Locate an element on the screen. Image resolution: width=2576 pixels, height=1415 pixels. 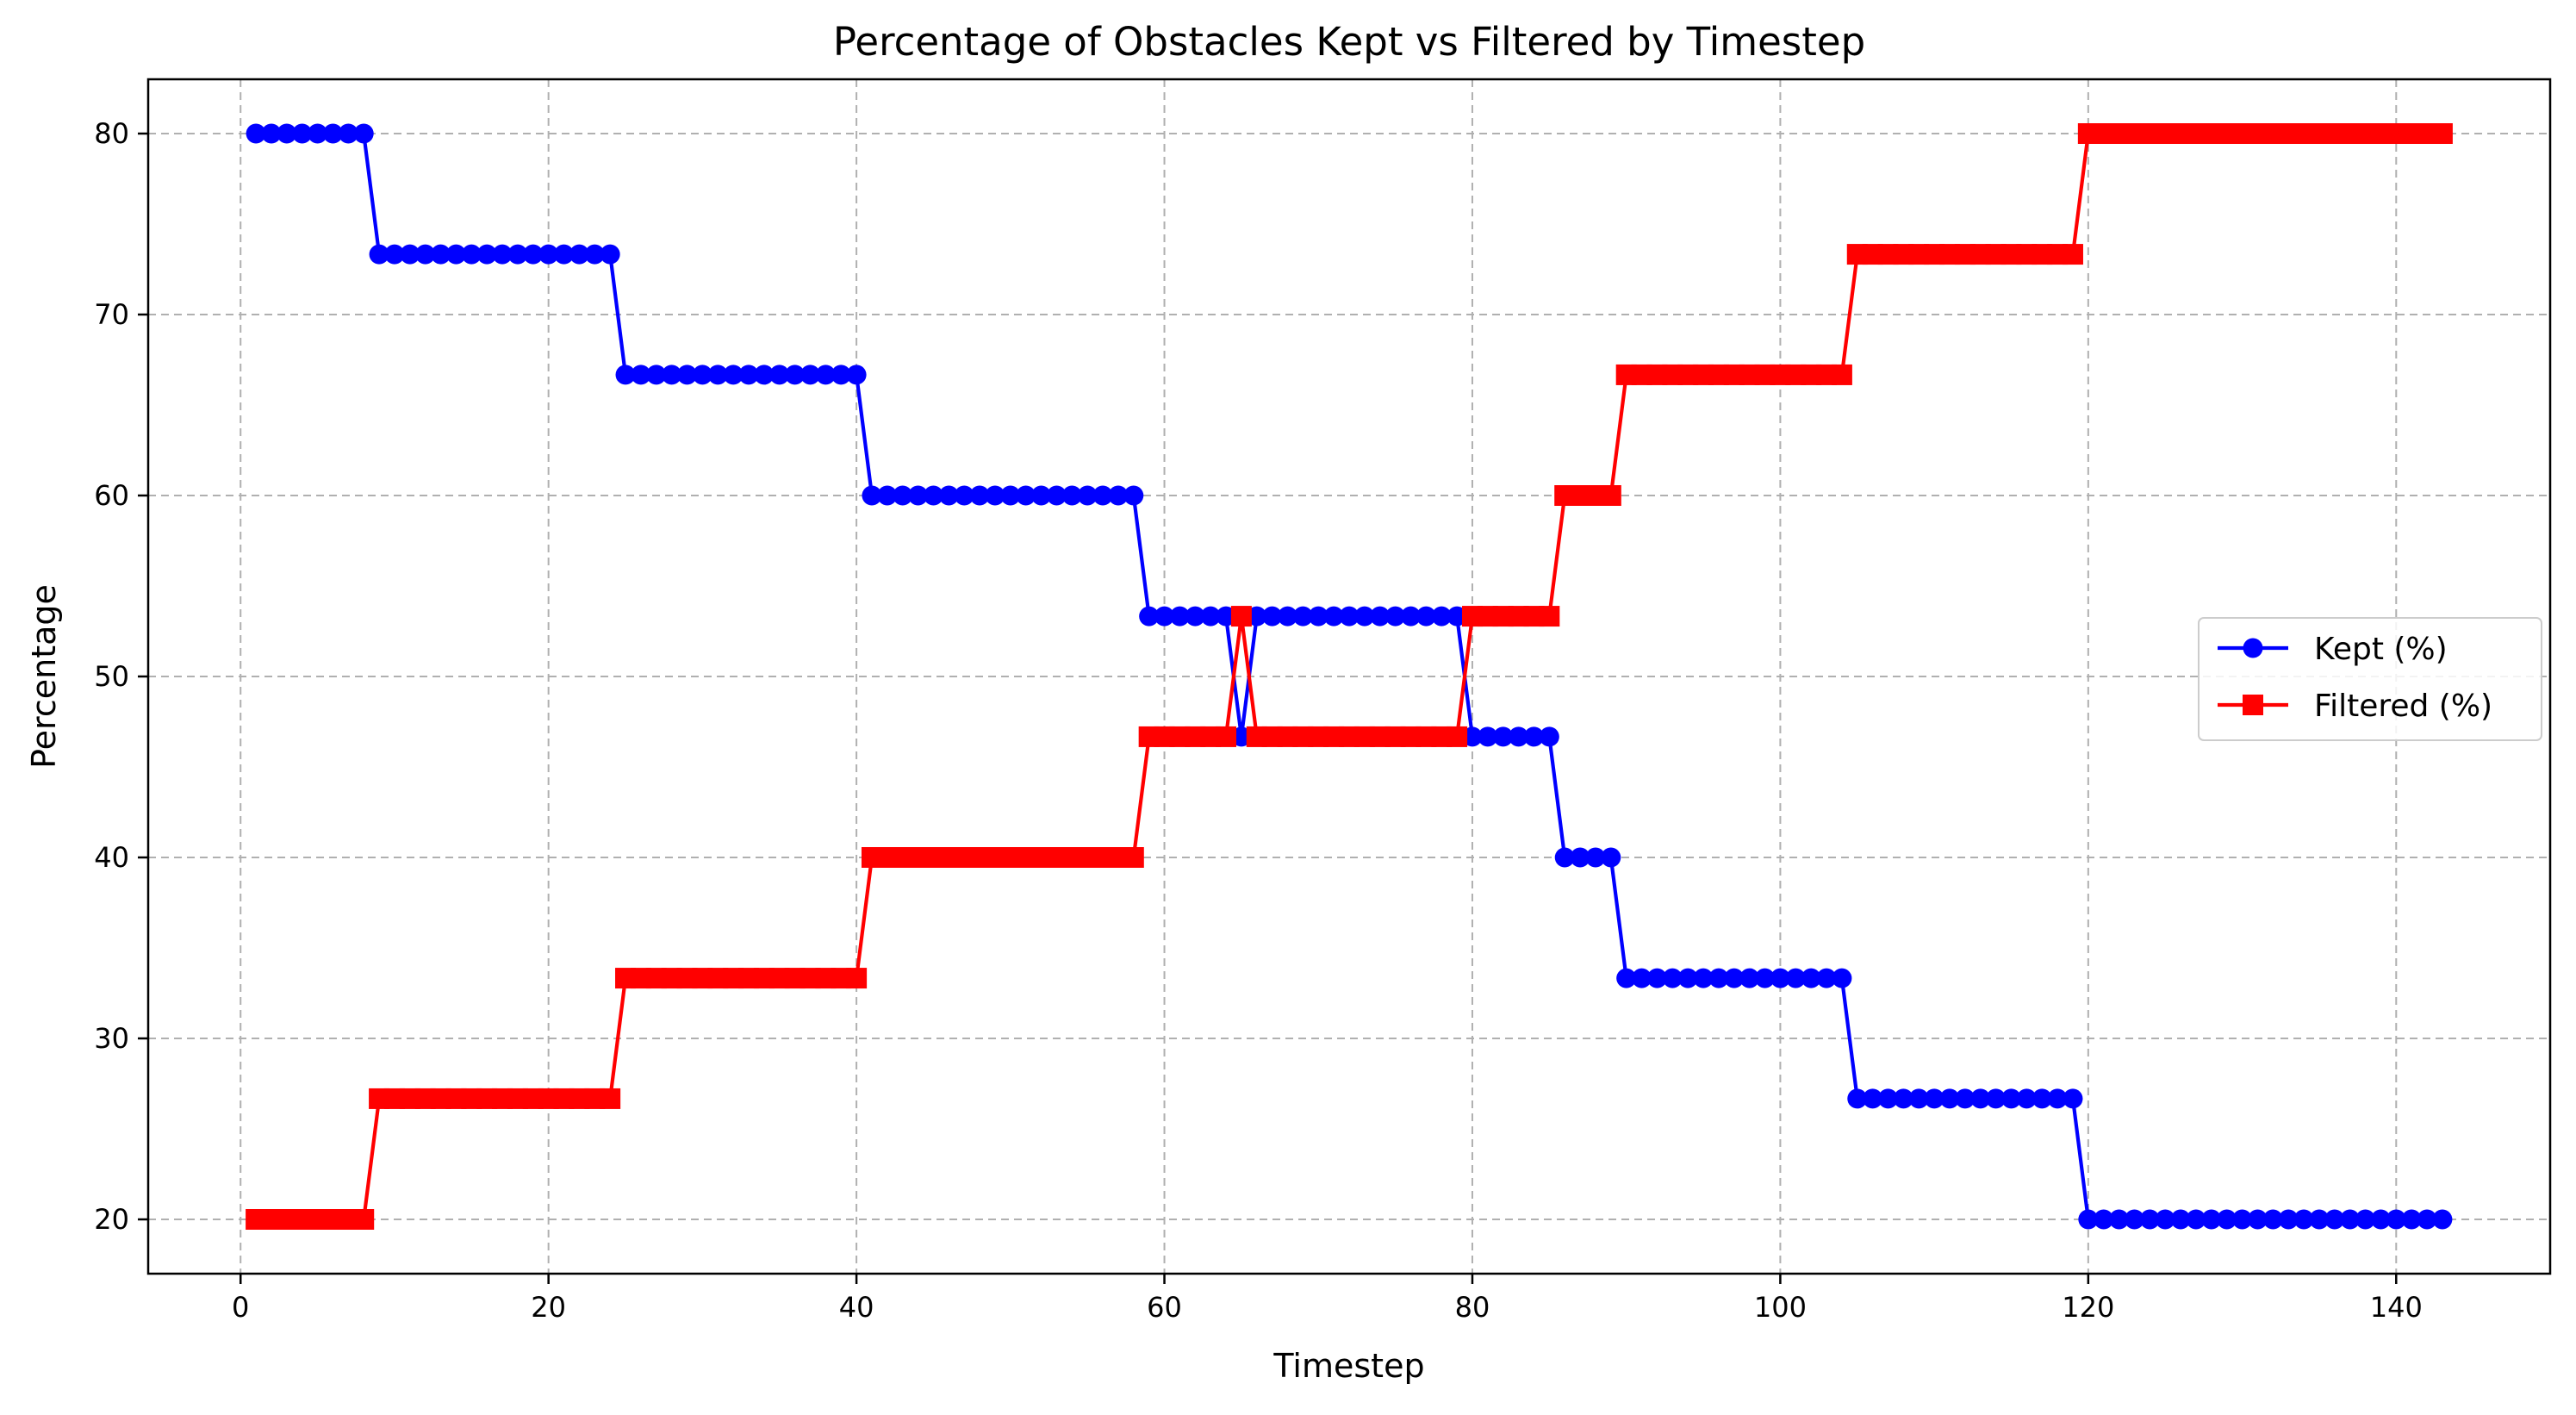
x-axis-label: Timestep is located at coordinates (1348, 1366).